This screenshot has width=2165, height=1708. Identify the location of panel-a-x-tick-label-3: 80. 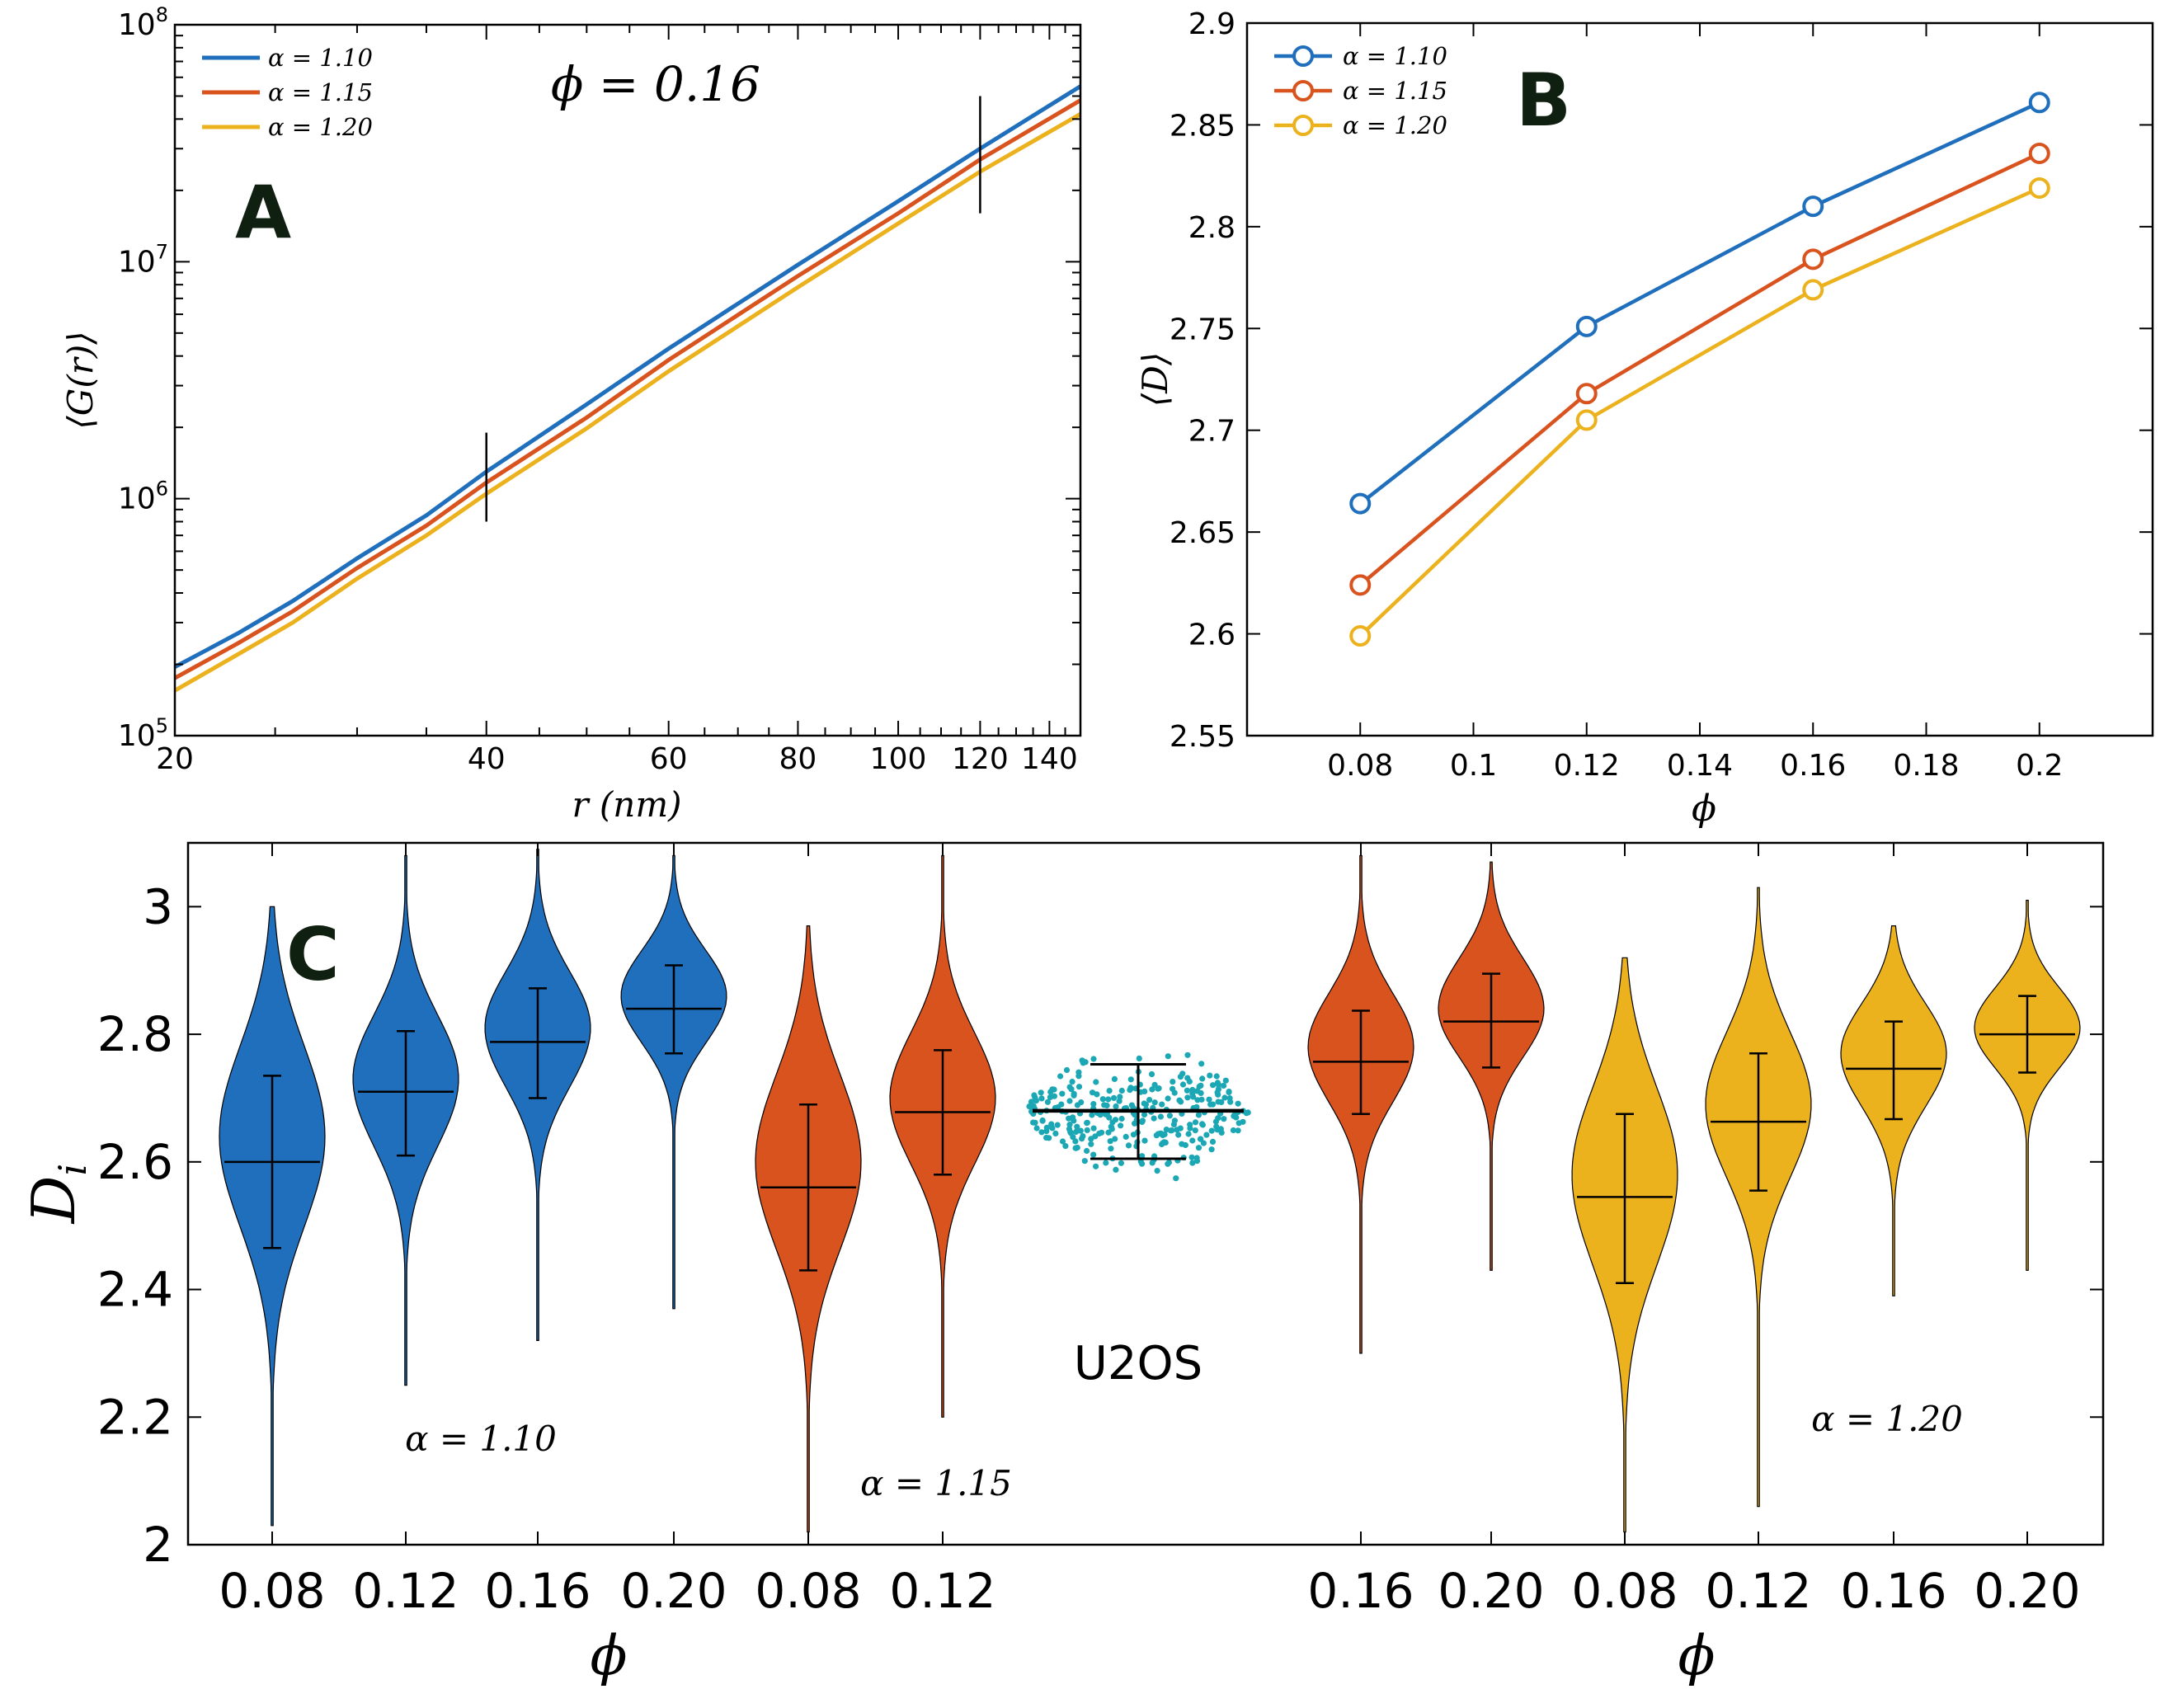
(798, 759).